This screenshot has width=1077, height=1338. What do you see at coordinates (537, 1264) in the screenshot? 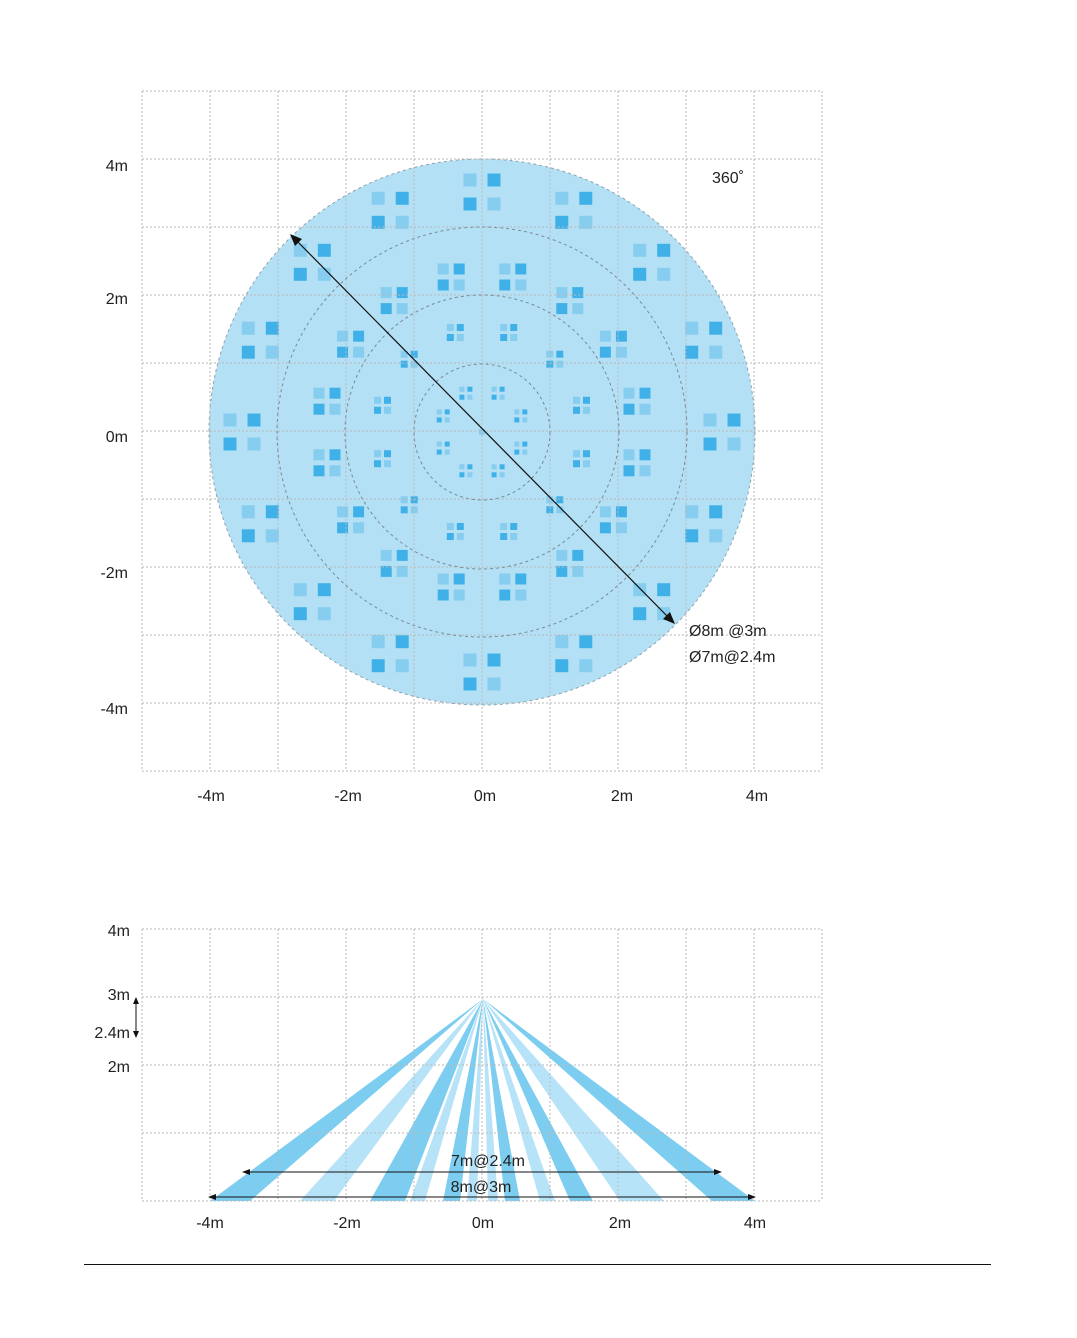
I see `footer-rule` at bounding box center [537, 1264].